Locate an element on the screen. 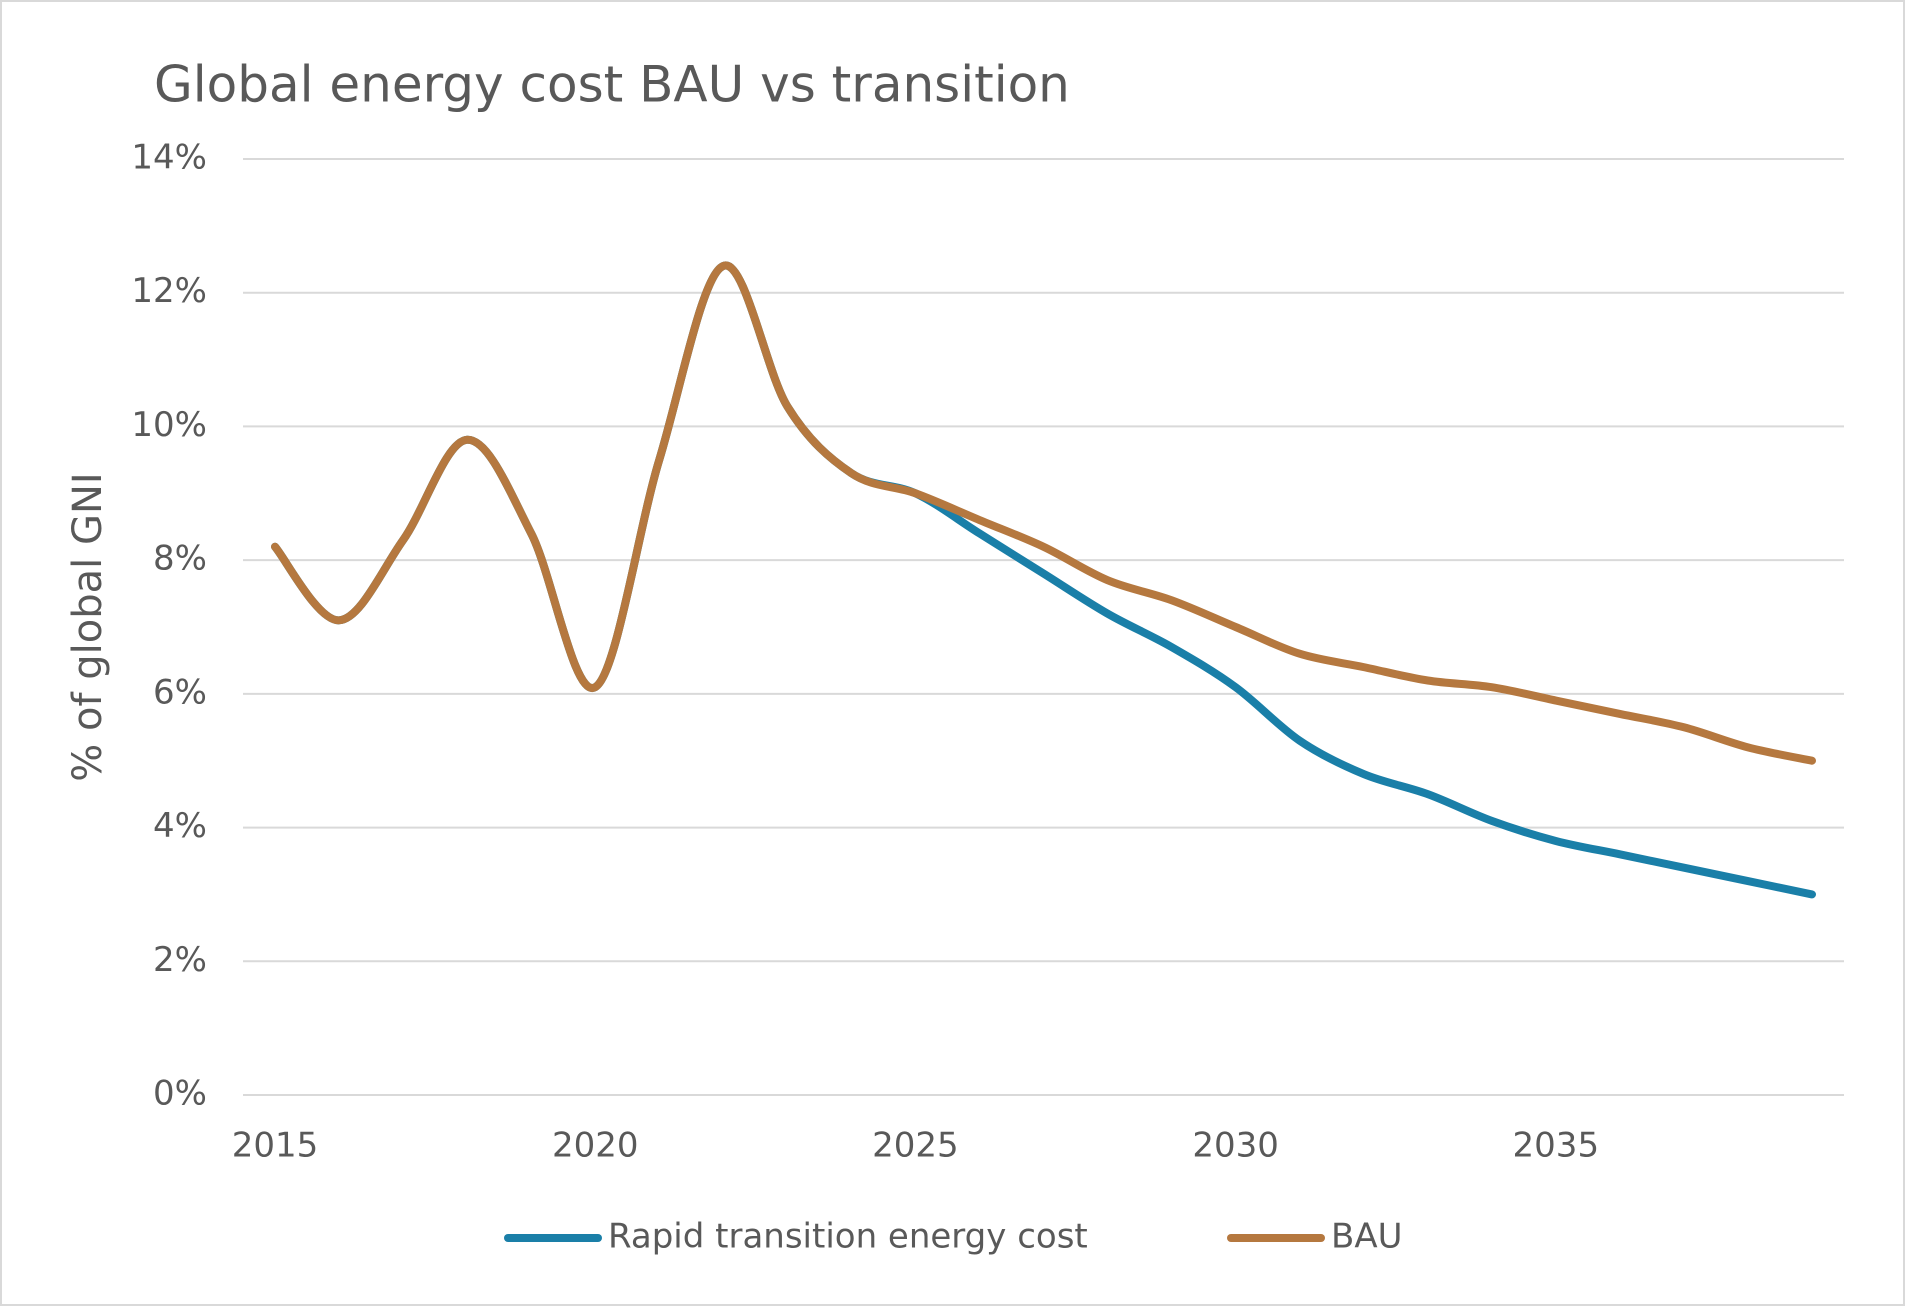 This screenshot has height=1306, width=1905. y-tick-label: 0% is located at coordinates (180, 1094).